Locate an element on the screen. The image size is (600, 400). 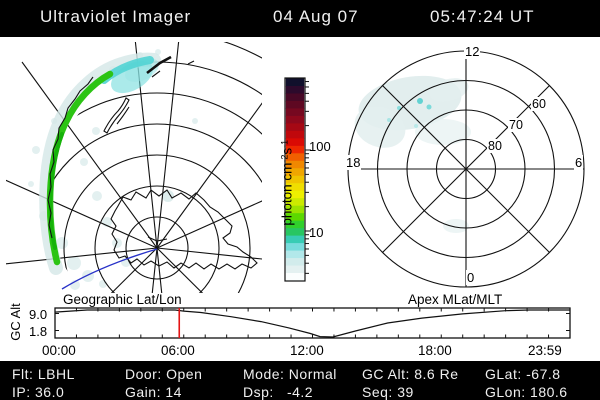
colorbar-tick-100: 100 is located at coordinates (320, 146).